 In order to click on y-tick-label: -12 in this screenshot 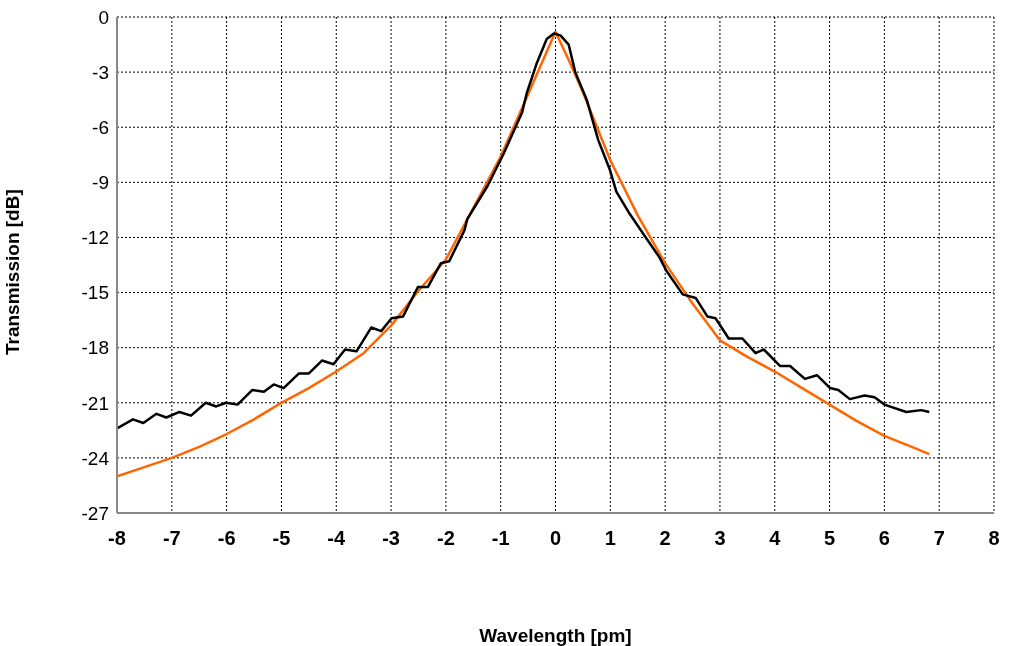, I will do `click(95, 238)`.